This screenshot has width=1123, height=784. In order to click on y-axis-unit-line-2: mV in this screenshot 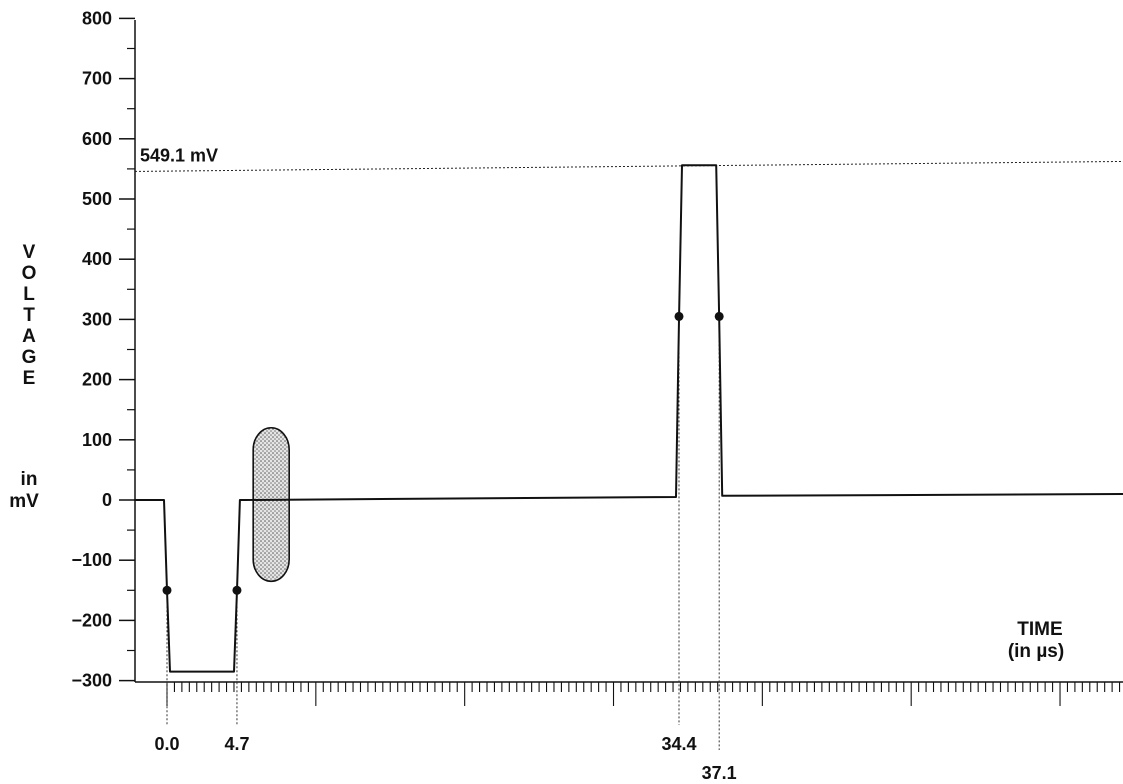, I will do `click(24, 501)`.